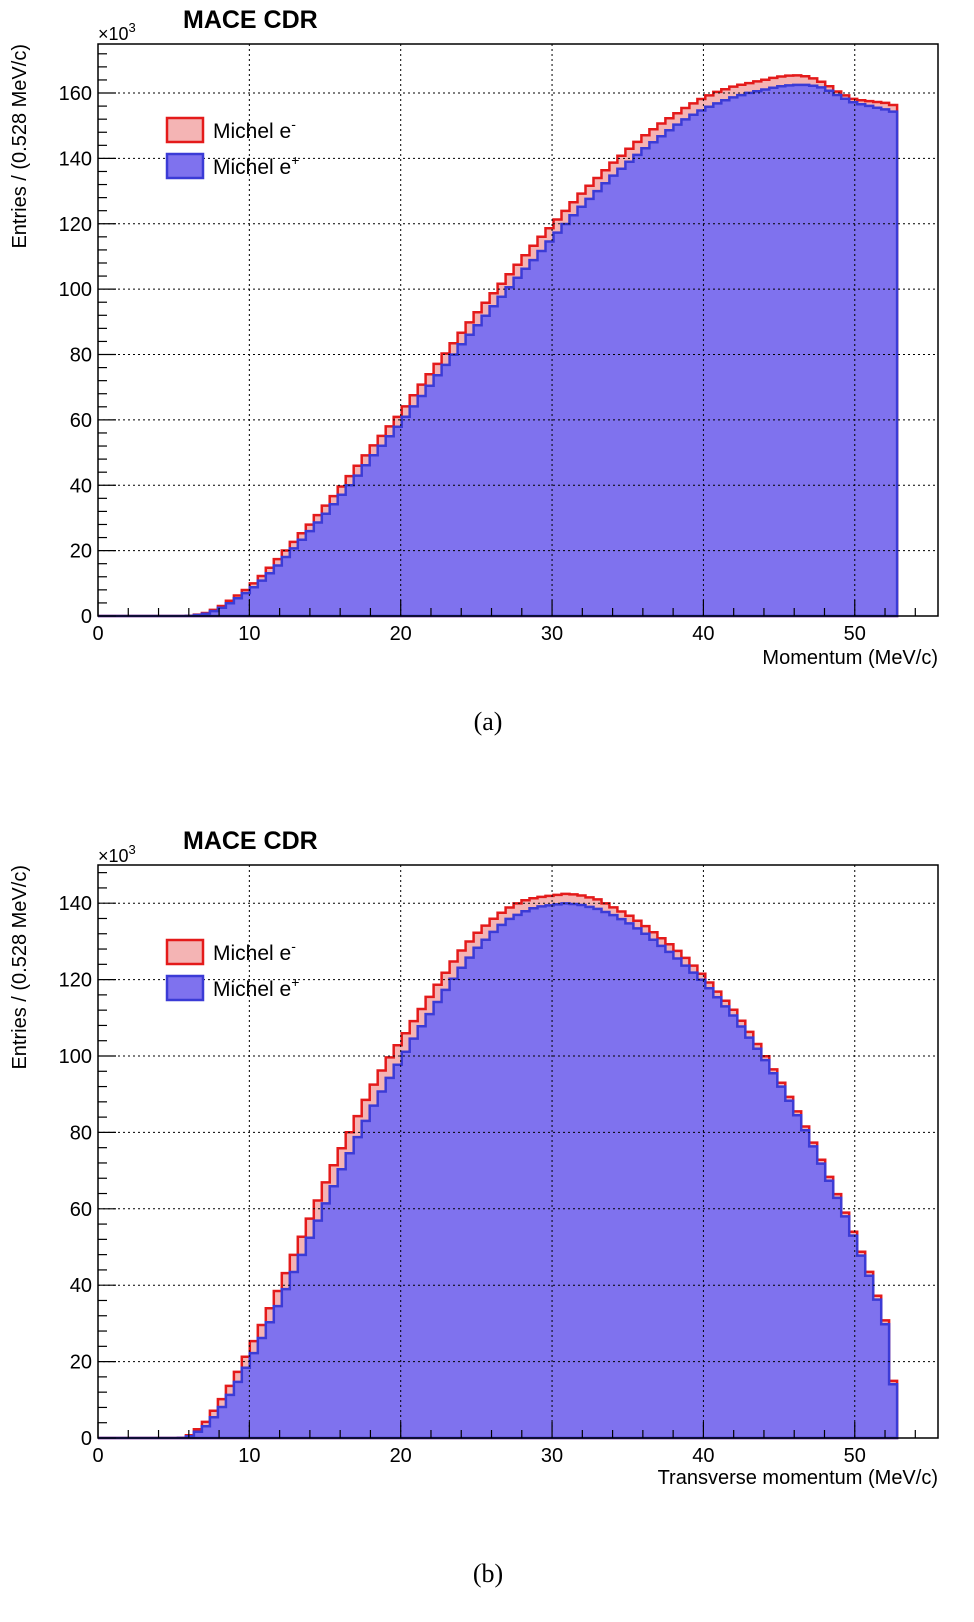 The height and width of the screenshot is (1622, 974). What do you see at coordinates (798, 1478) in the screenshot?
I see `x-axis-label: Transverse momentum (MeV/c)` at bounding box center [798, 1478].